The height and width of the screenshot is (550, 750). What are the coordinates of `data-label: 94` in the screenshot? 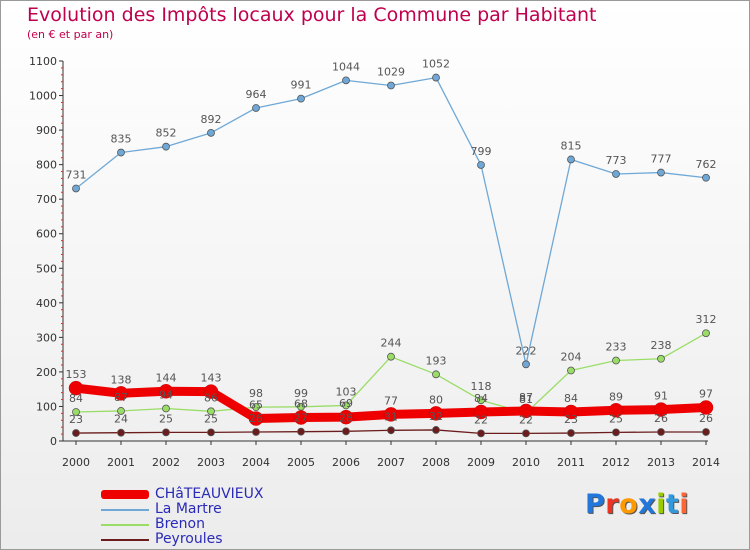 It's located at (166, 395).